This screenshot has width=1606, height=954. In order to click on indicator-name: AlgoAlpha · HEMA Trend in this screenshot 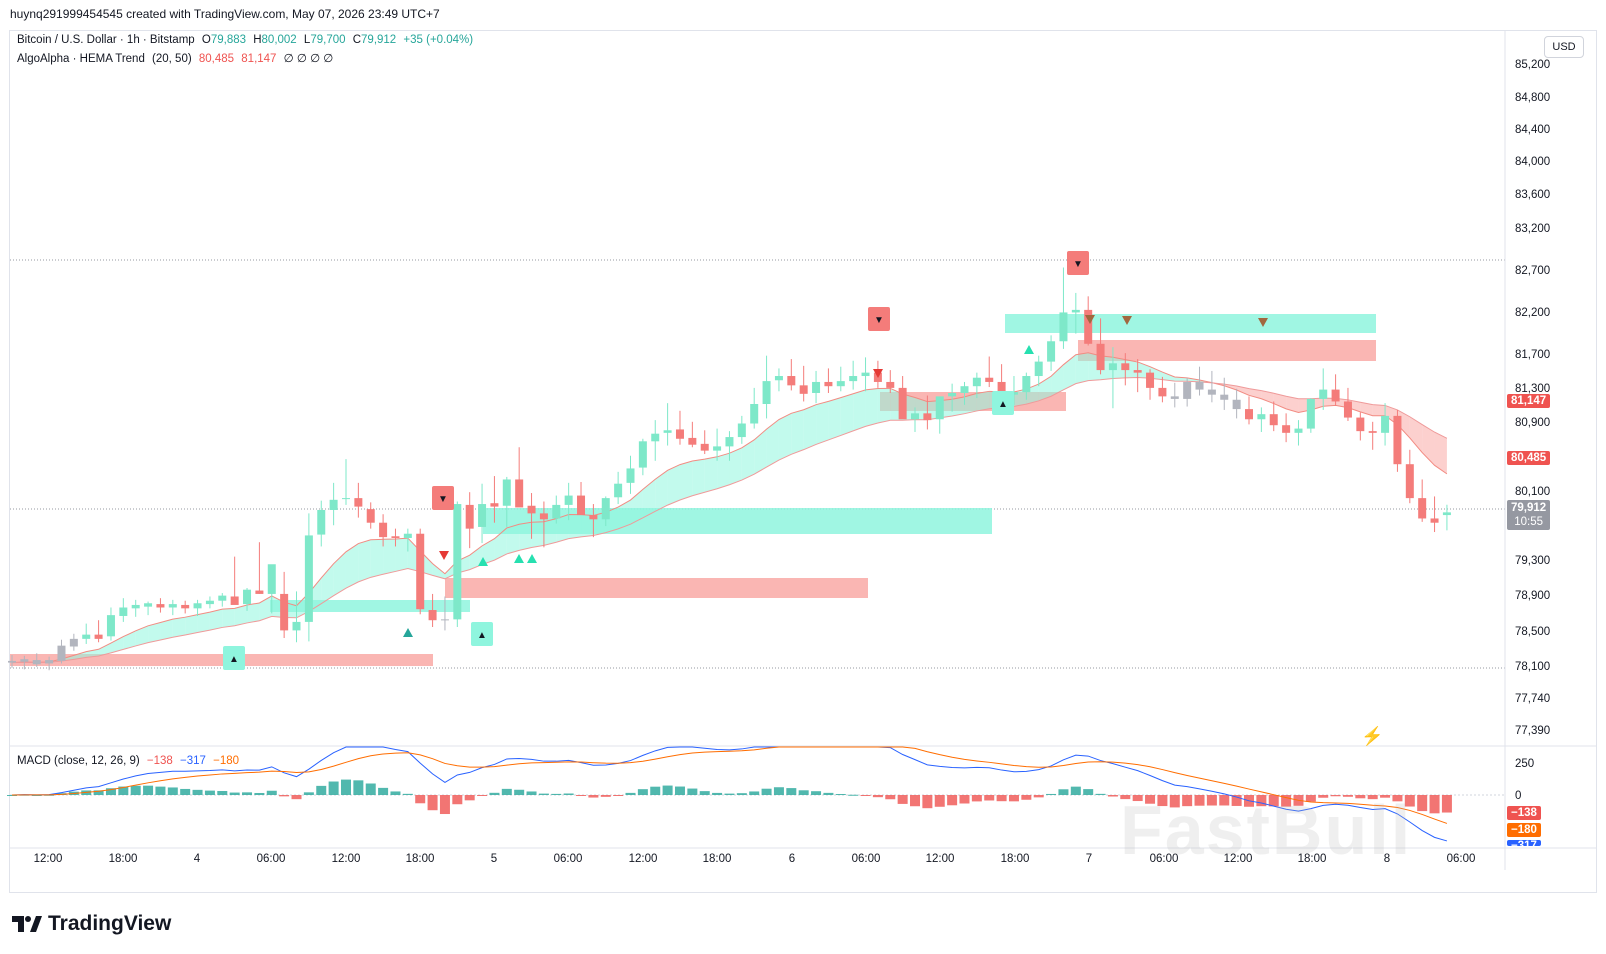, I will do `click(81, 59)`.